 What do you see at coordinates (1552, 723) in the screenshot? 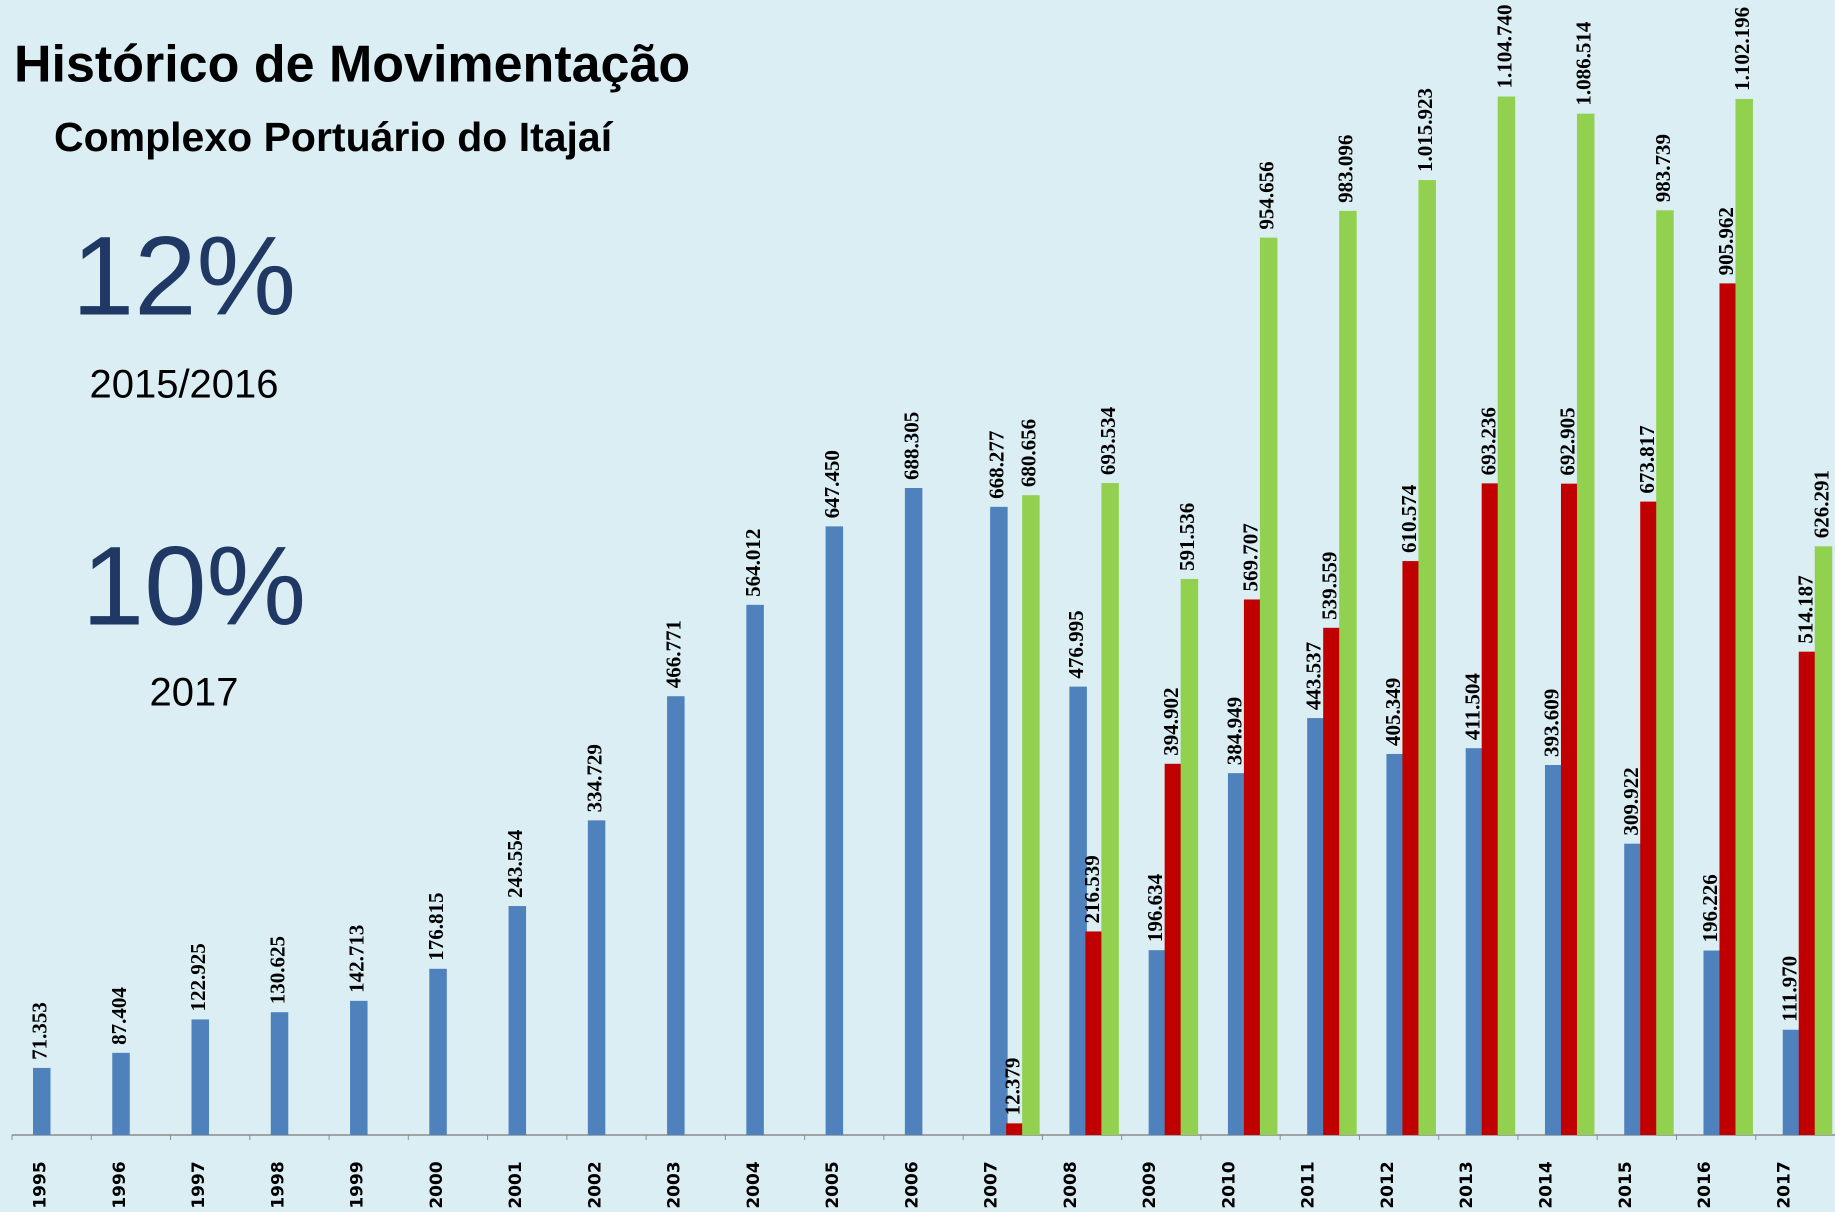
I see `value-label: 393.609` at bounding box center [1552, 723].